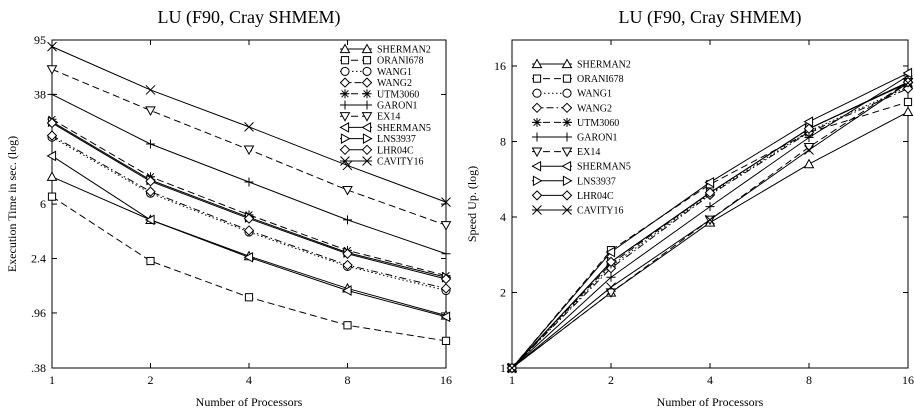 The width and height of the screenshot is (914, 411). Describe the element at coordinates (472, 204) in the screenshot. I see `y-axis-label-right: Speed Up. (log)` at that location.